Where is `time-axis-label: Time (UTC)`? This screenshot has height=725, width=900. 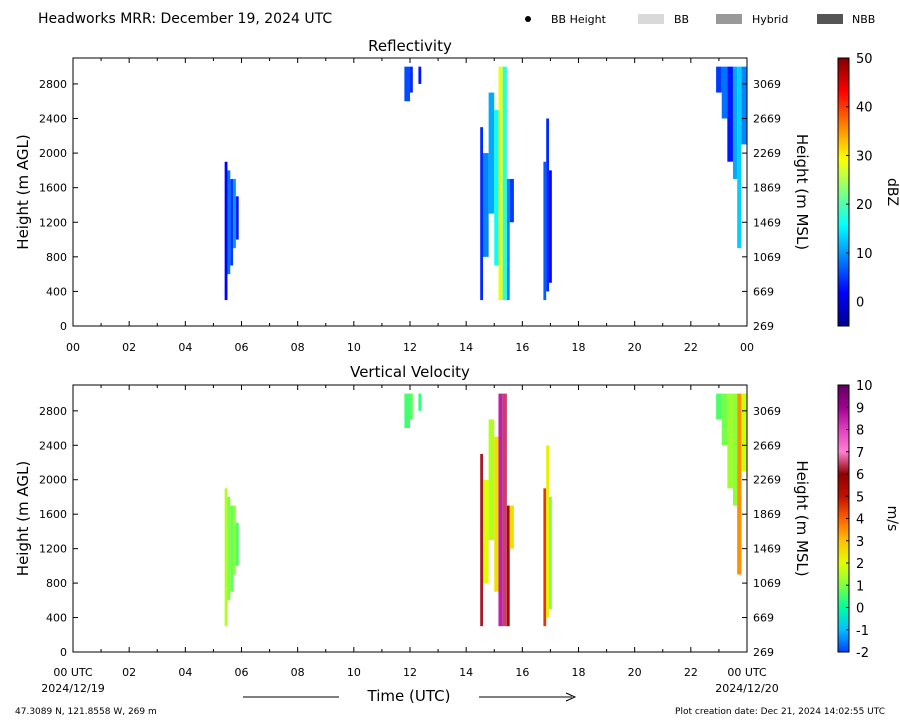 time-axis-label: Time (UTC) is located at coordinates (409, 696).